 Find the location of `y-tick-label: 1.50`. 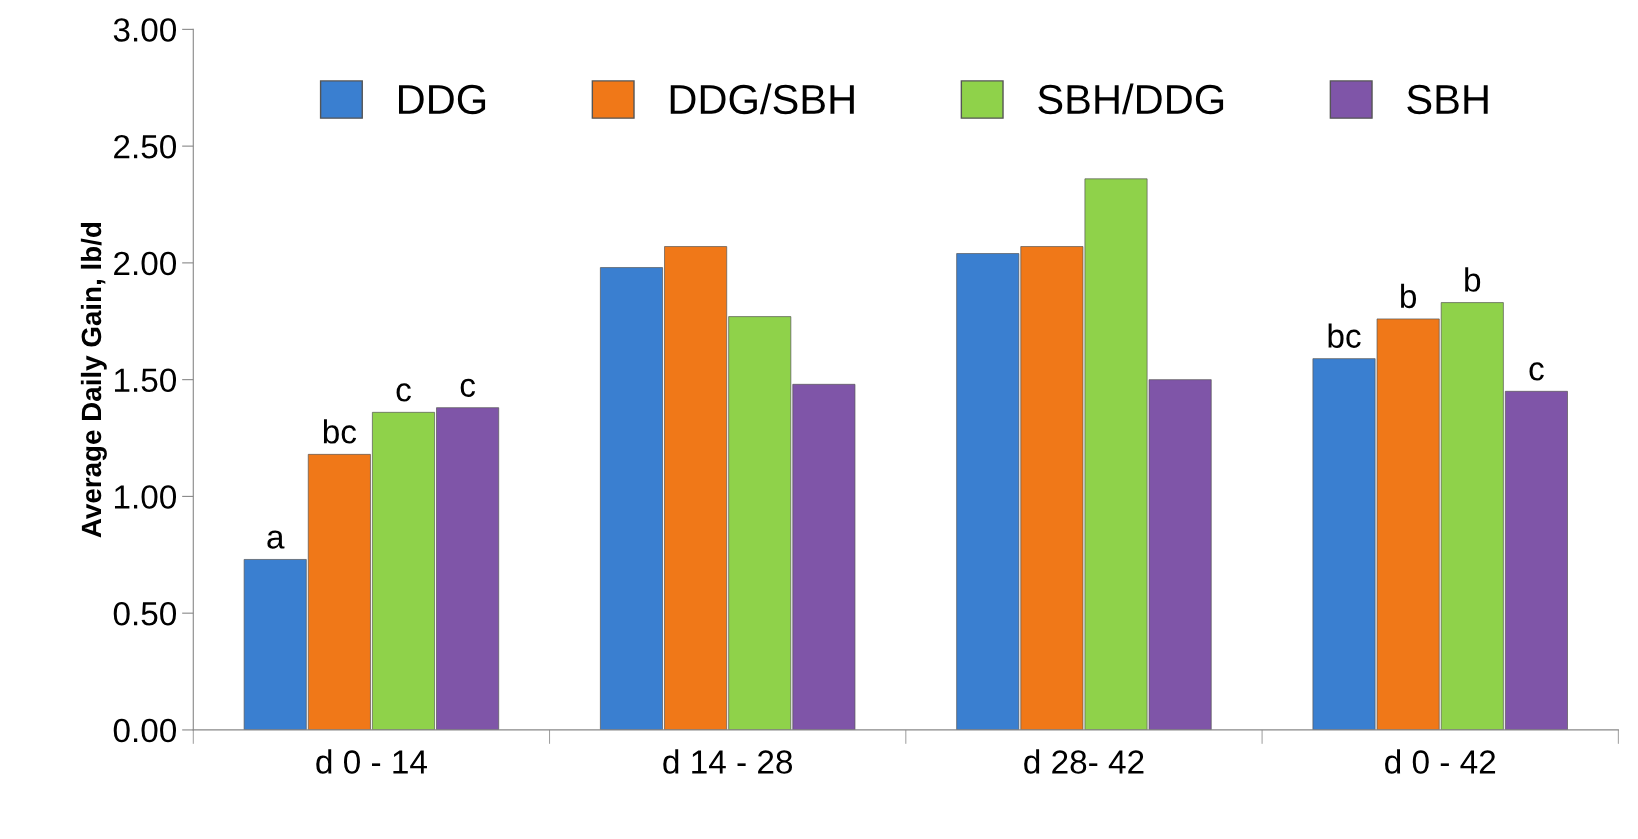

y-tick-label: 1.50 is located at coordinates (145, 380).